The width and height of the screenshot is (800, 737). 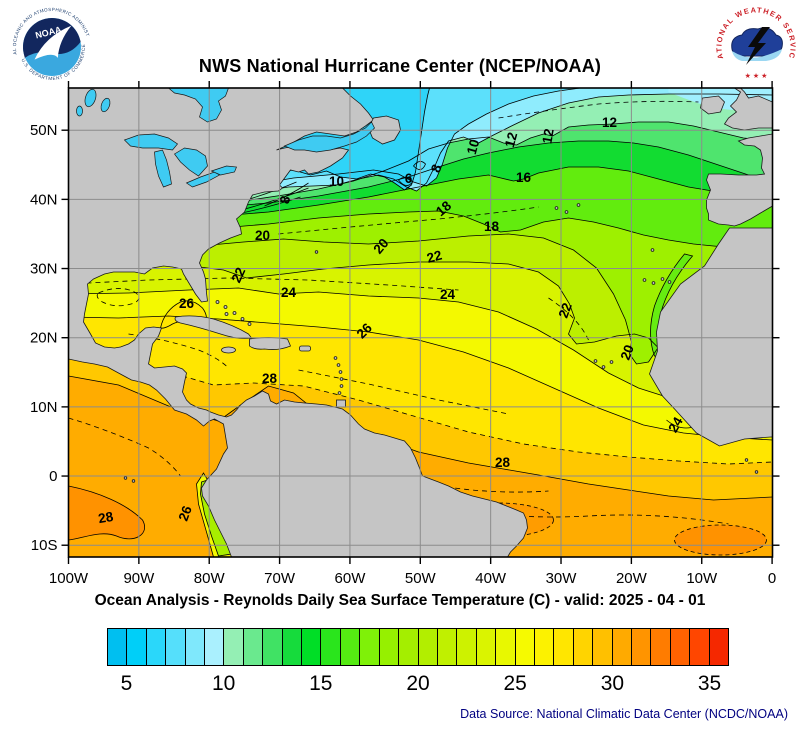 What do you see at coordinates (198, 105) in the screenshot?
I see `lake-hudson-james-bay` at bounding box center [198, 105].